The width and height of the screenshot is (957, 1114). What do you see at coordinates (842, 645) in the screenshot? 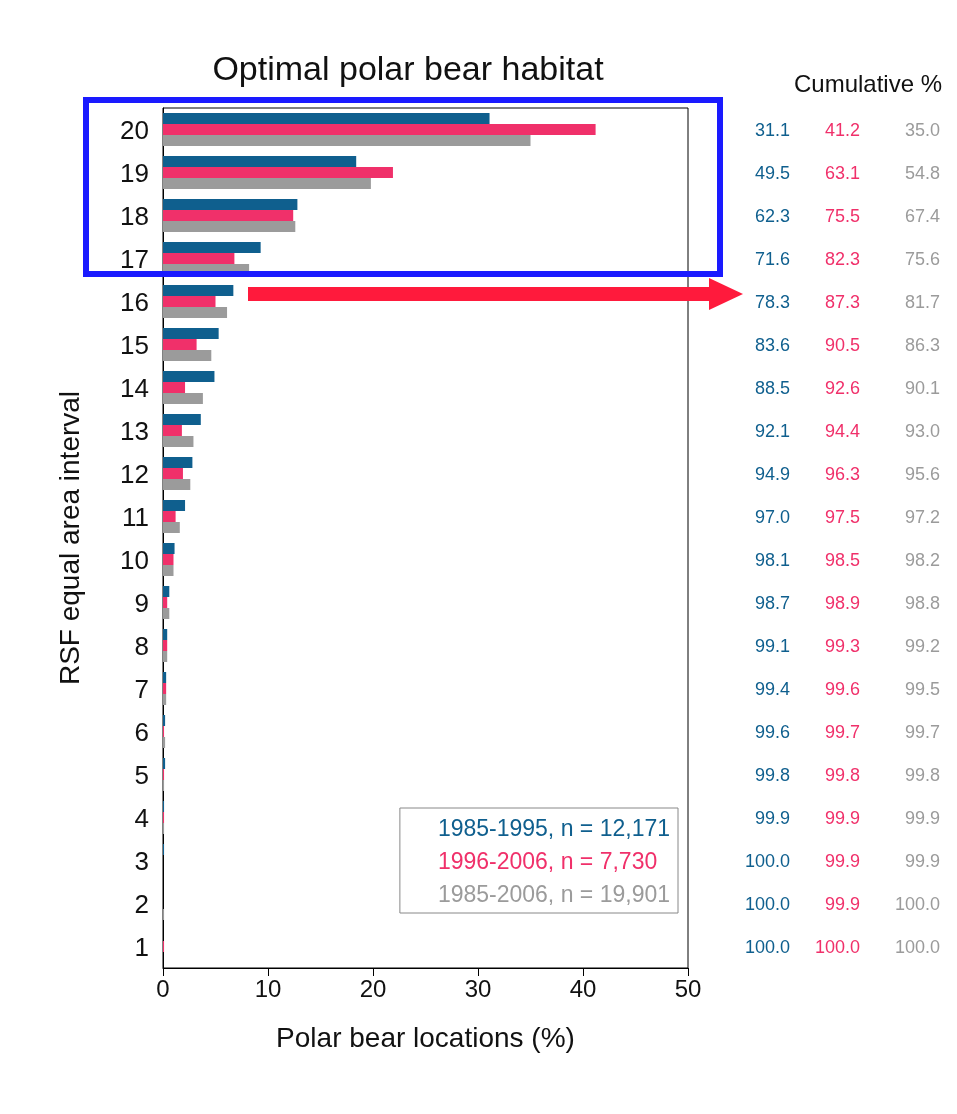
I see `text: 99.3` at bounding box center [842, 645].